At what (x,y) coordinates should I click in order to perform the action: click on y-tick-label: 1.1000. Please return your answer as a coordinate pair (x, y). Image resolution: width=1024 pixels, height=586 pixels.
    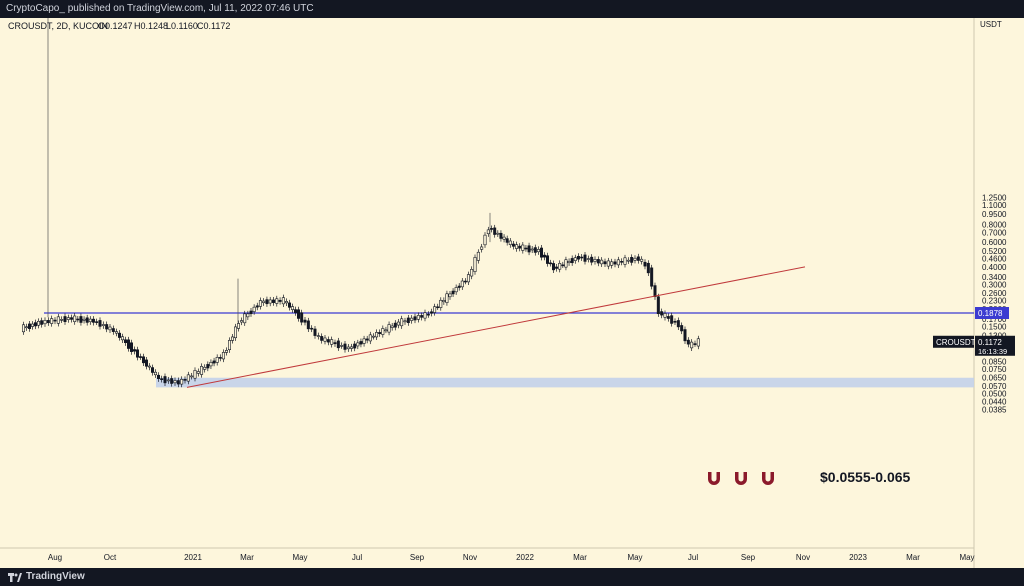
    Looking at the image, I should click on (994, 205).